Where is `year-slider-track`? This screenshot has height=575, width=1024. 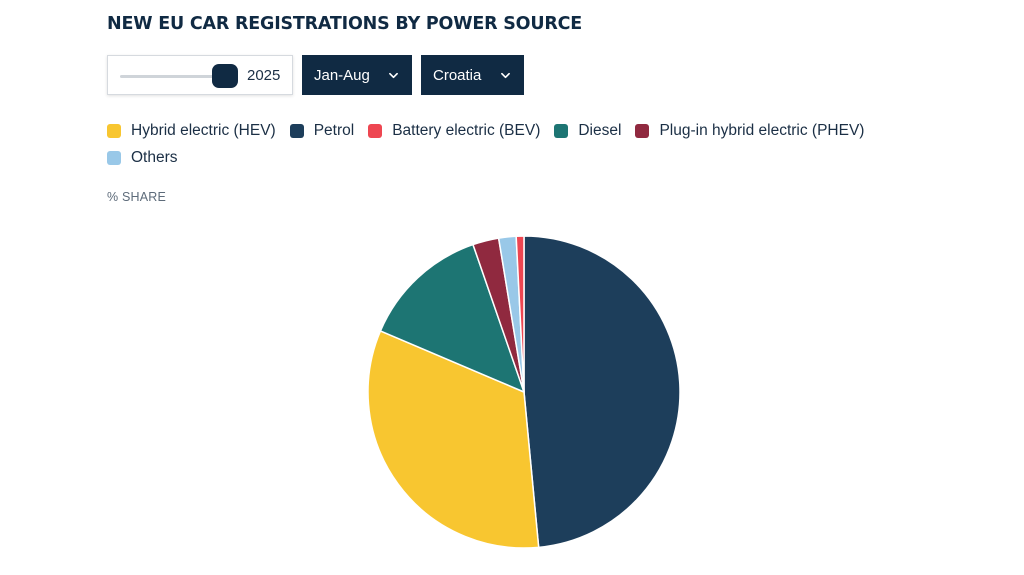
year-slider-track is located at coordinates (177, 76).